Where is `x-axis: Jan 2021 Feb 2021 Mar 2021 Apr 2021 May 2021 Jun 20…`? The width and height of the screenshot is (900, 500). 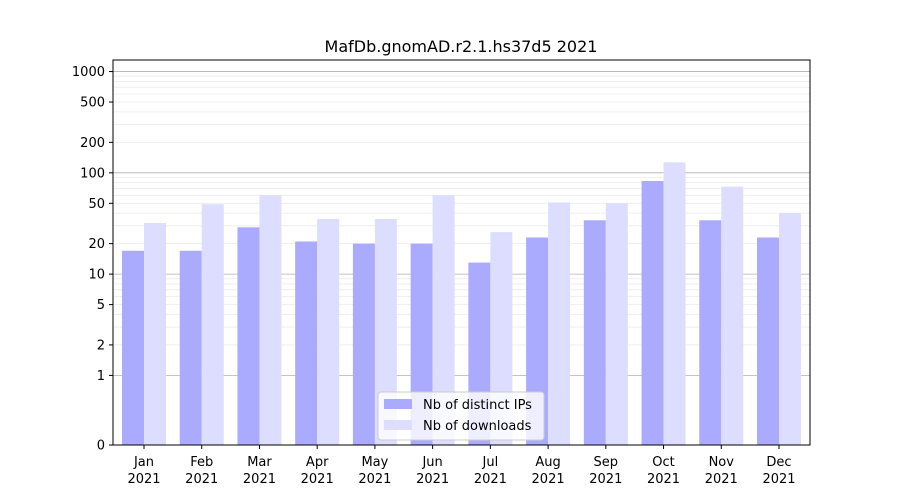
x-axis: Jan 2021 Feb 2021 Mar 2021 Apr 2021 May 2021 Jun 20… is located at coordinates (461, 466).